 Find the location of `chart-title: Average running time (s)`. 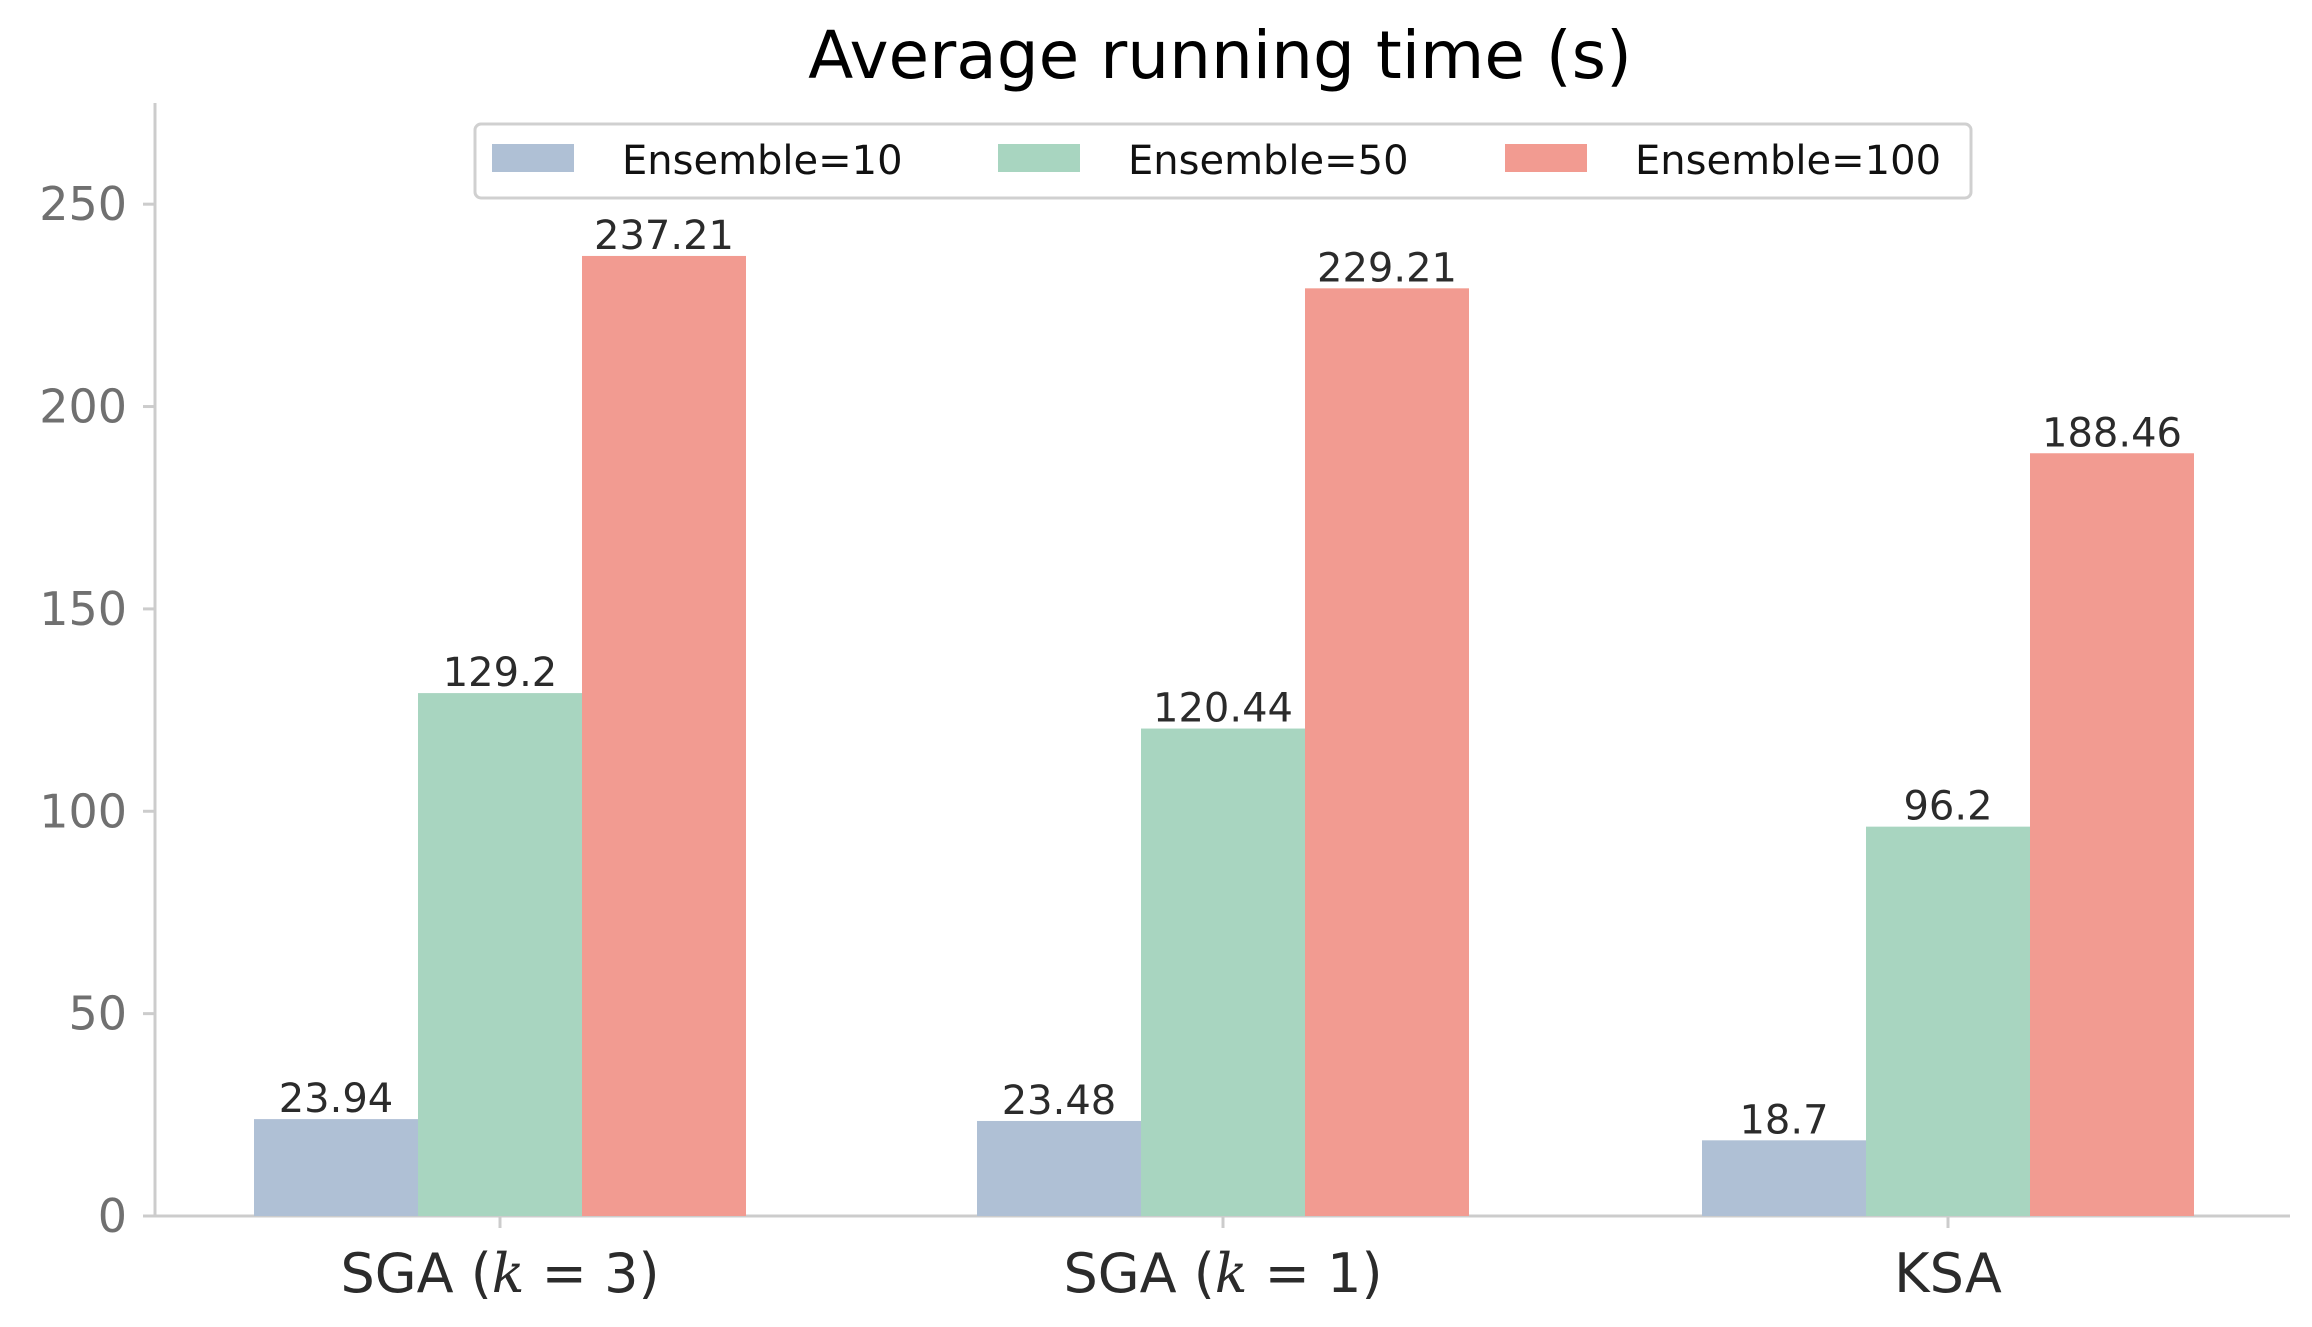

chart-title: Average running time (s) is located at coordinates (1220, 55).